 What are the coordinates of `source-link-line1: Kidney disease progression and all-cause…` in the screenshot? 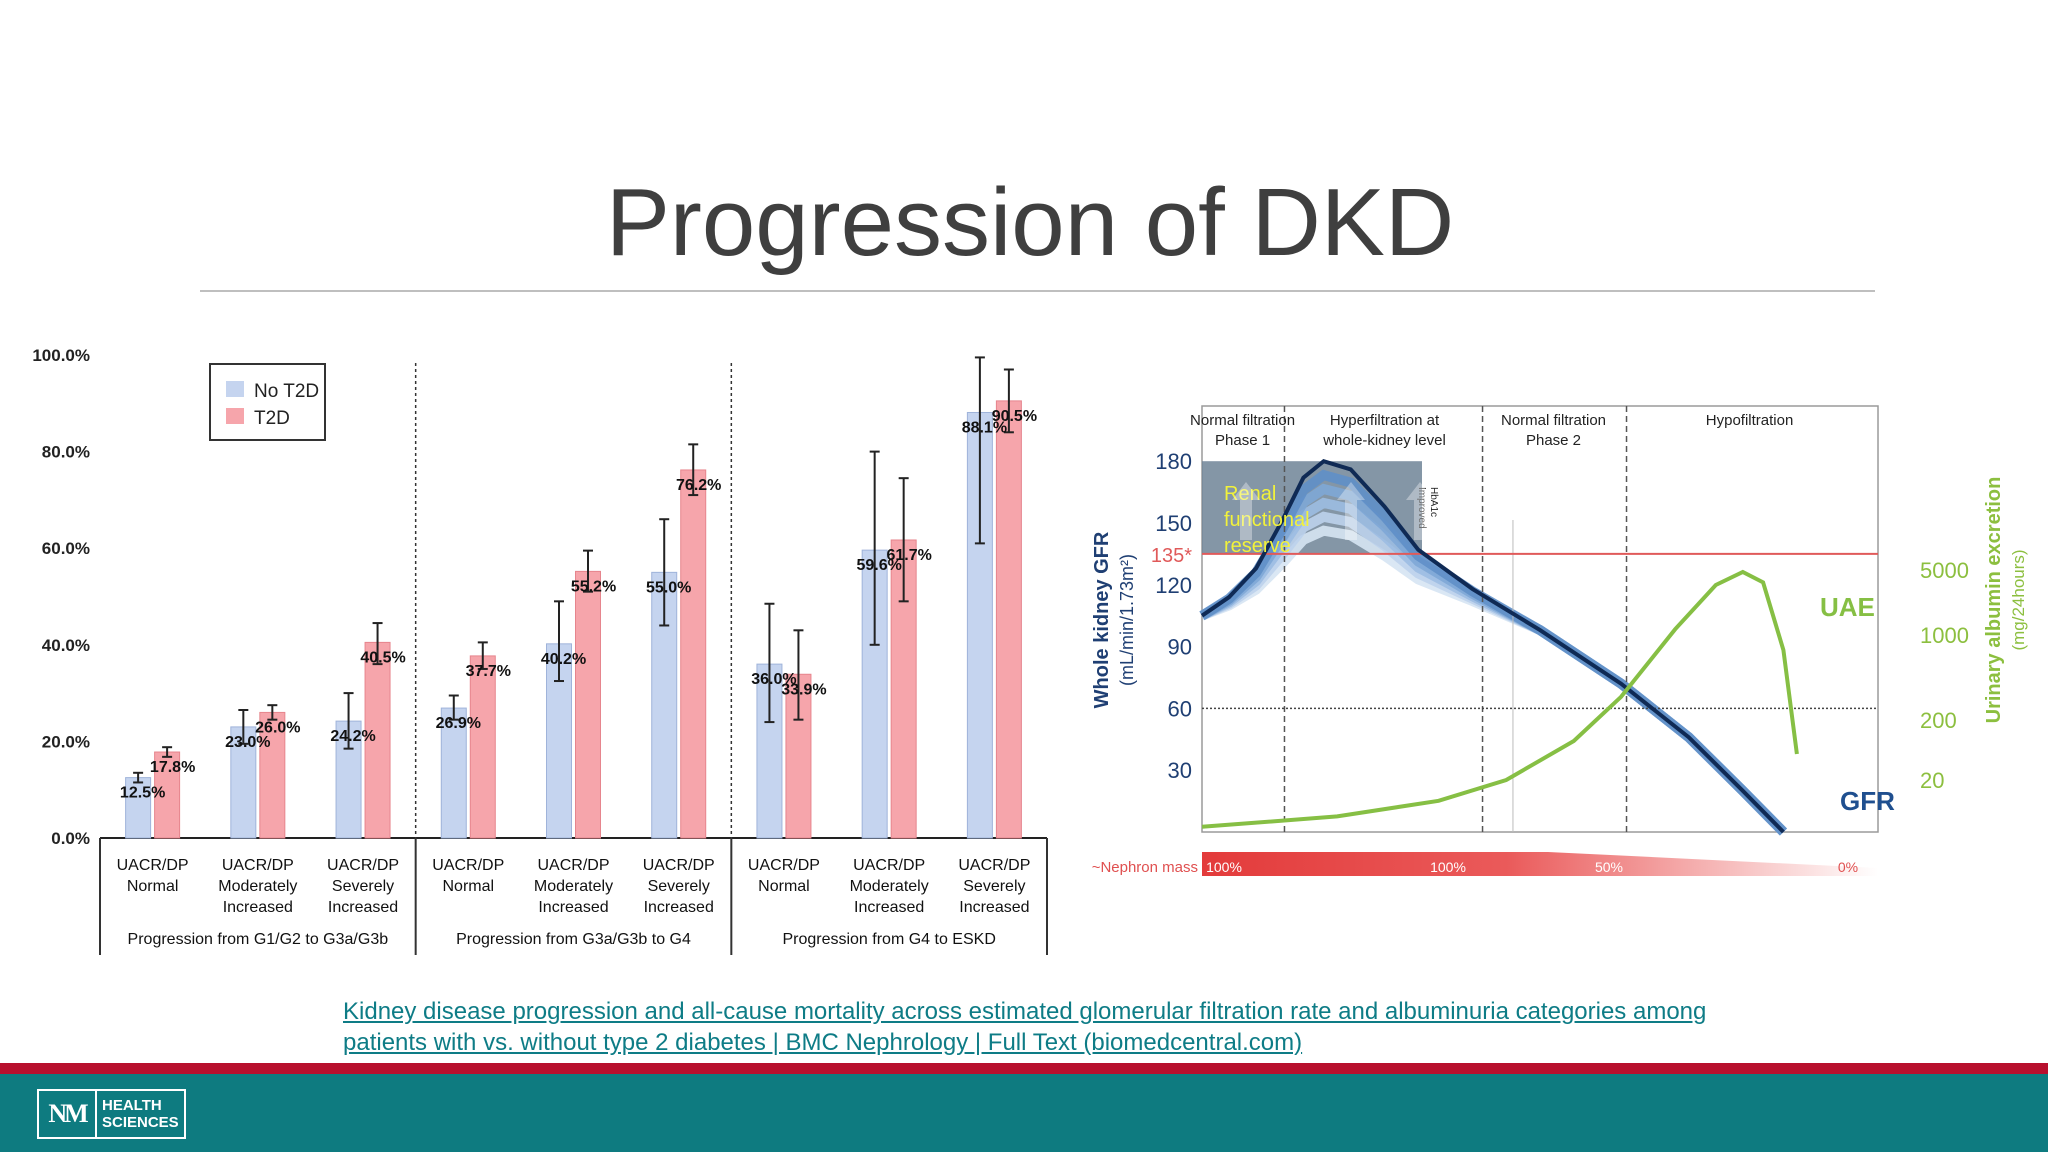 It's located at (1025, 1011).